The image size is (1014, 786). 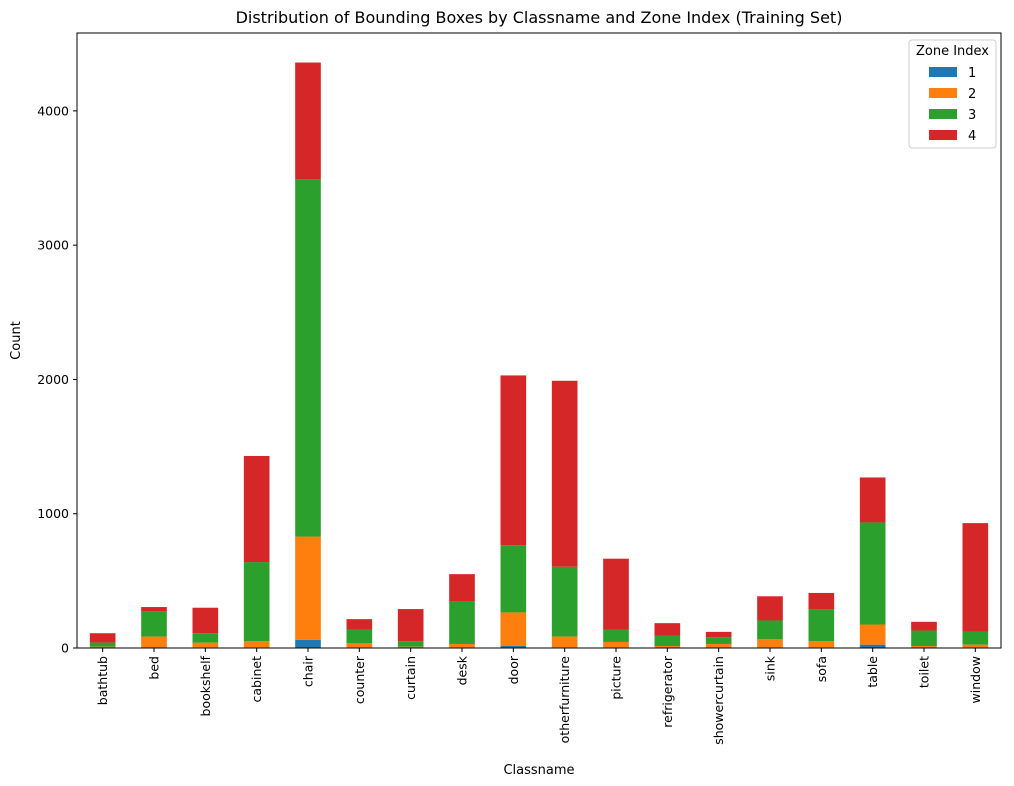 I want to click on x-tick-label-table: table, so click(x=872, y=672).